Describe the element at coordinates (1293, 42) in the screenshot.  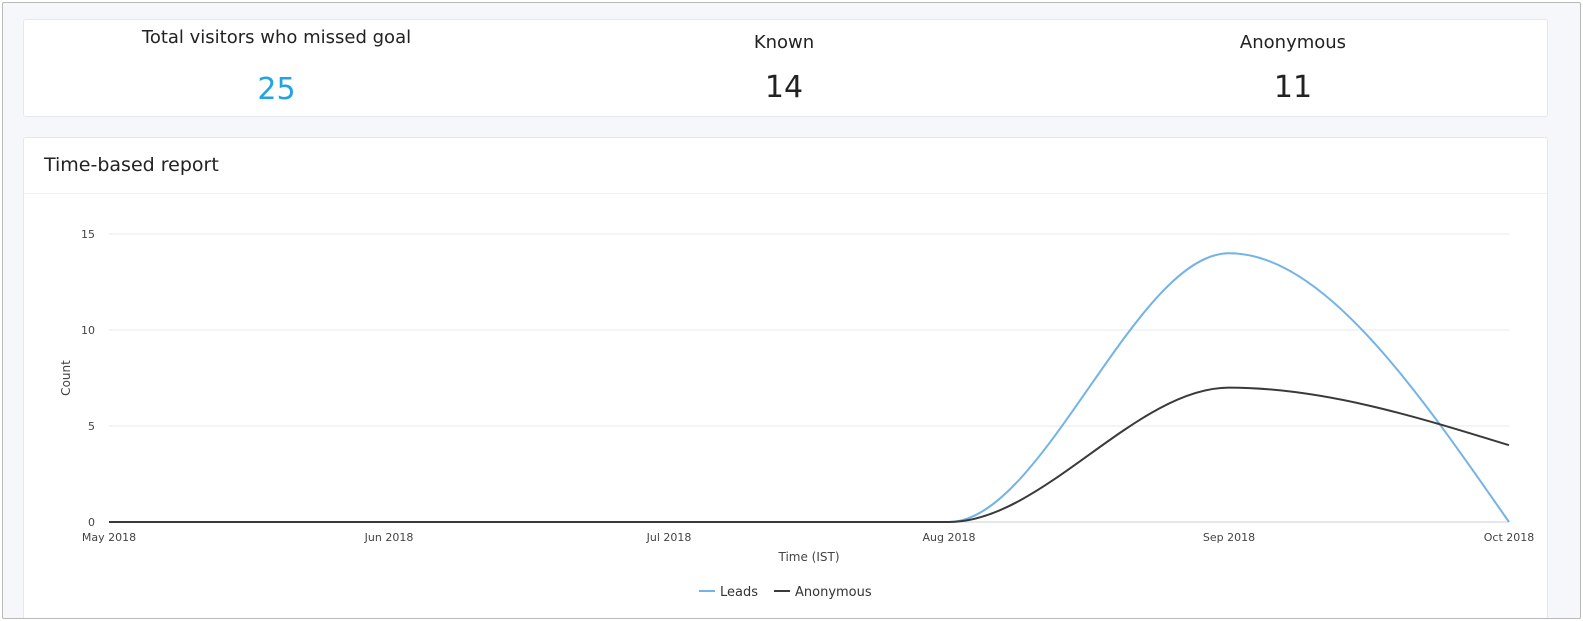
I see `stat-anonymous-label: Anonymous` at that location.